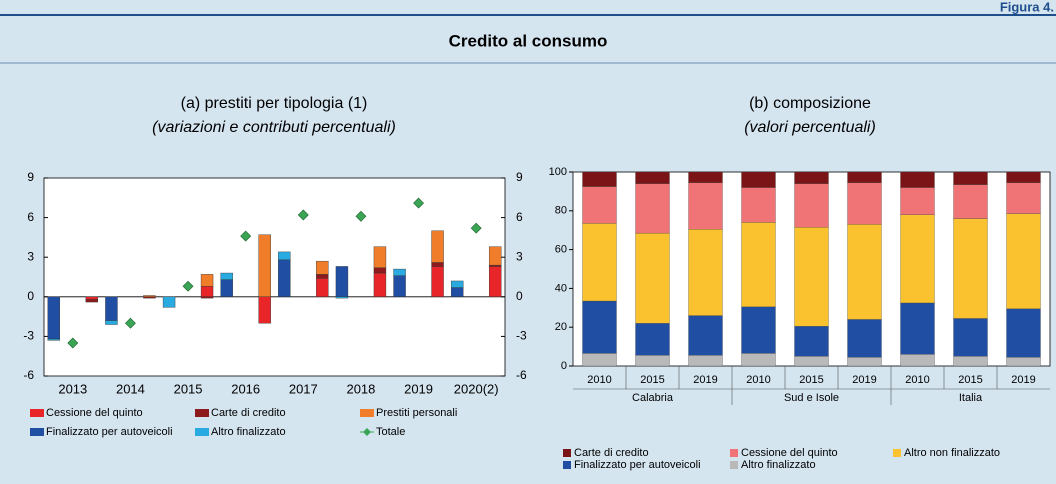 The image size is (1056, 484). Describe the element at coordinates (653, 398) in the screenshot. I see `group-label: Calabria` at that location.